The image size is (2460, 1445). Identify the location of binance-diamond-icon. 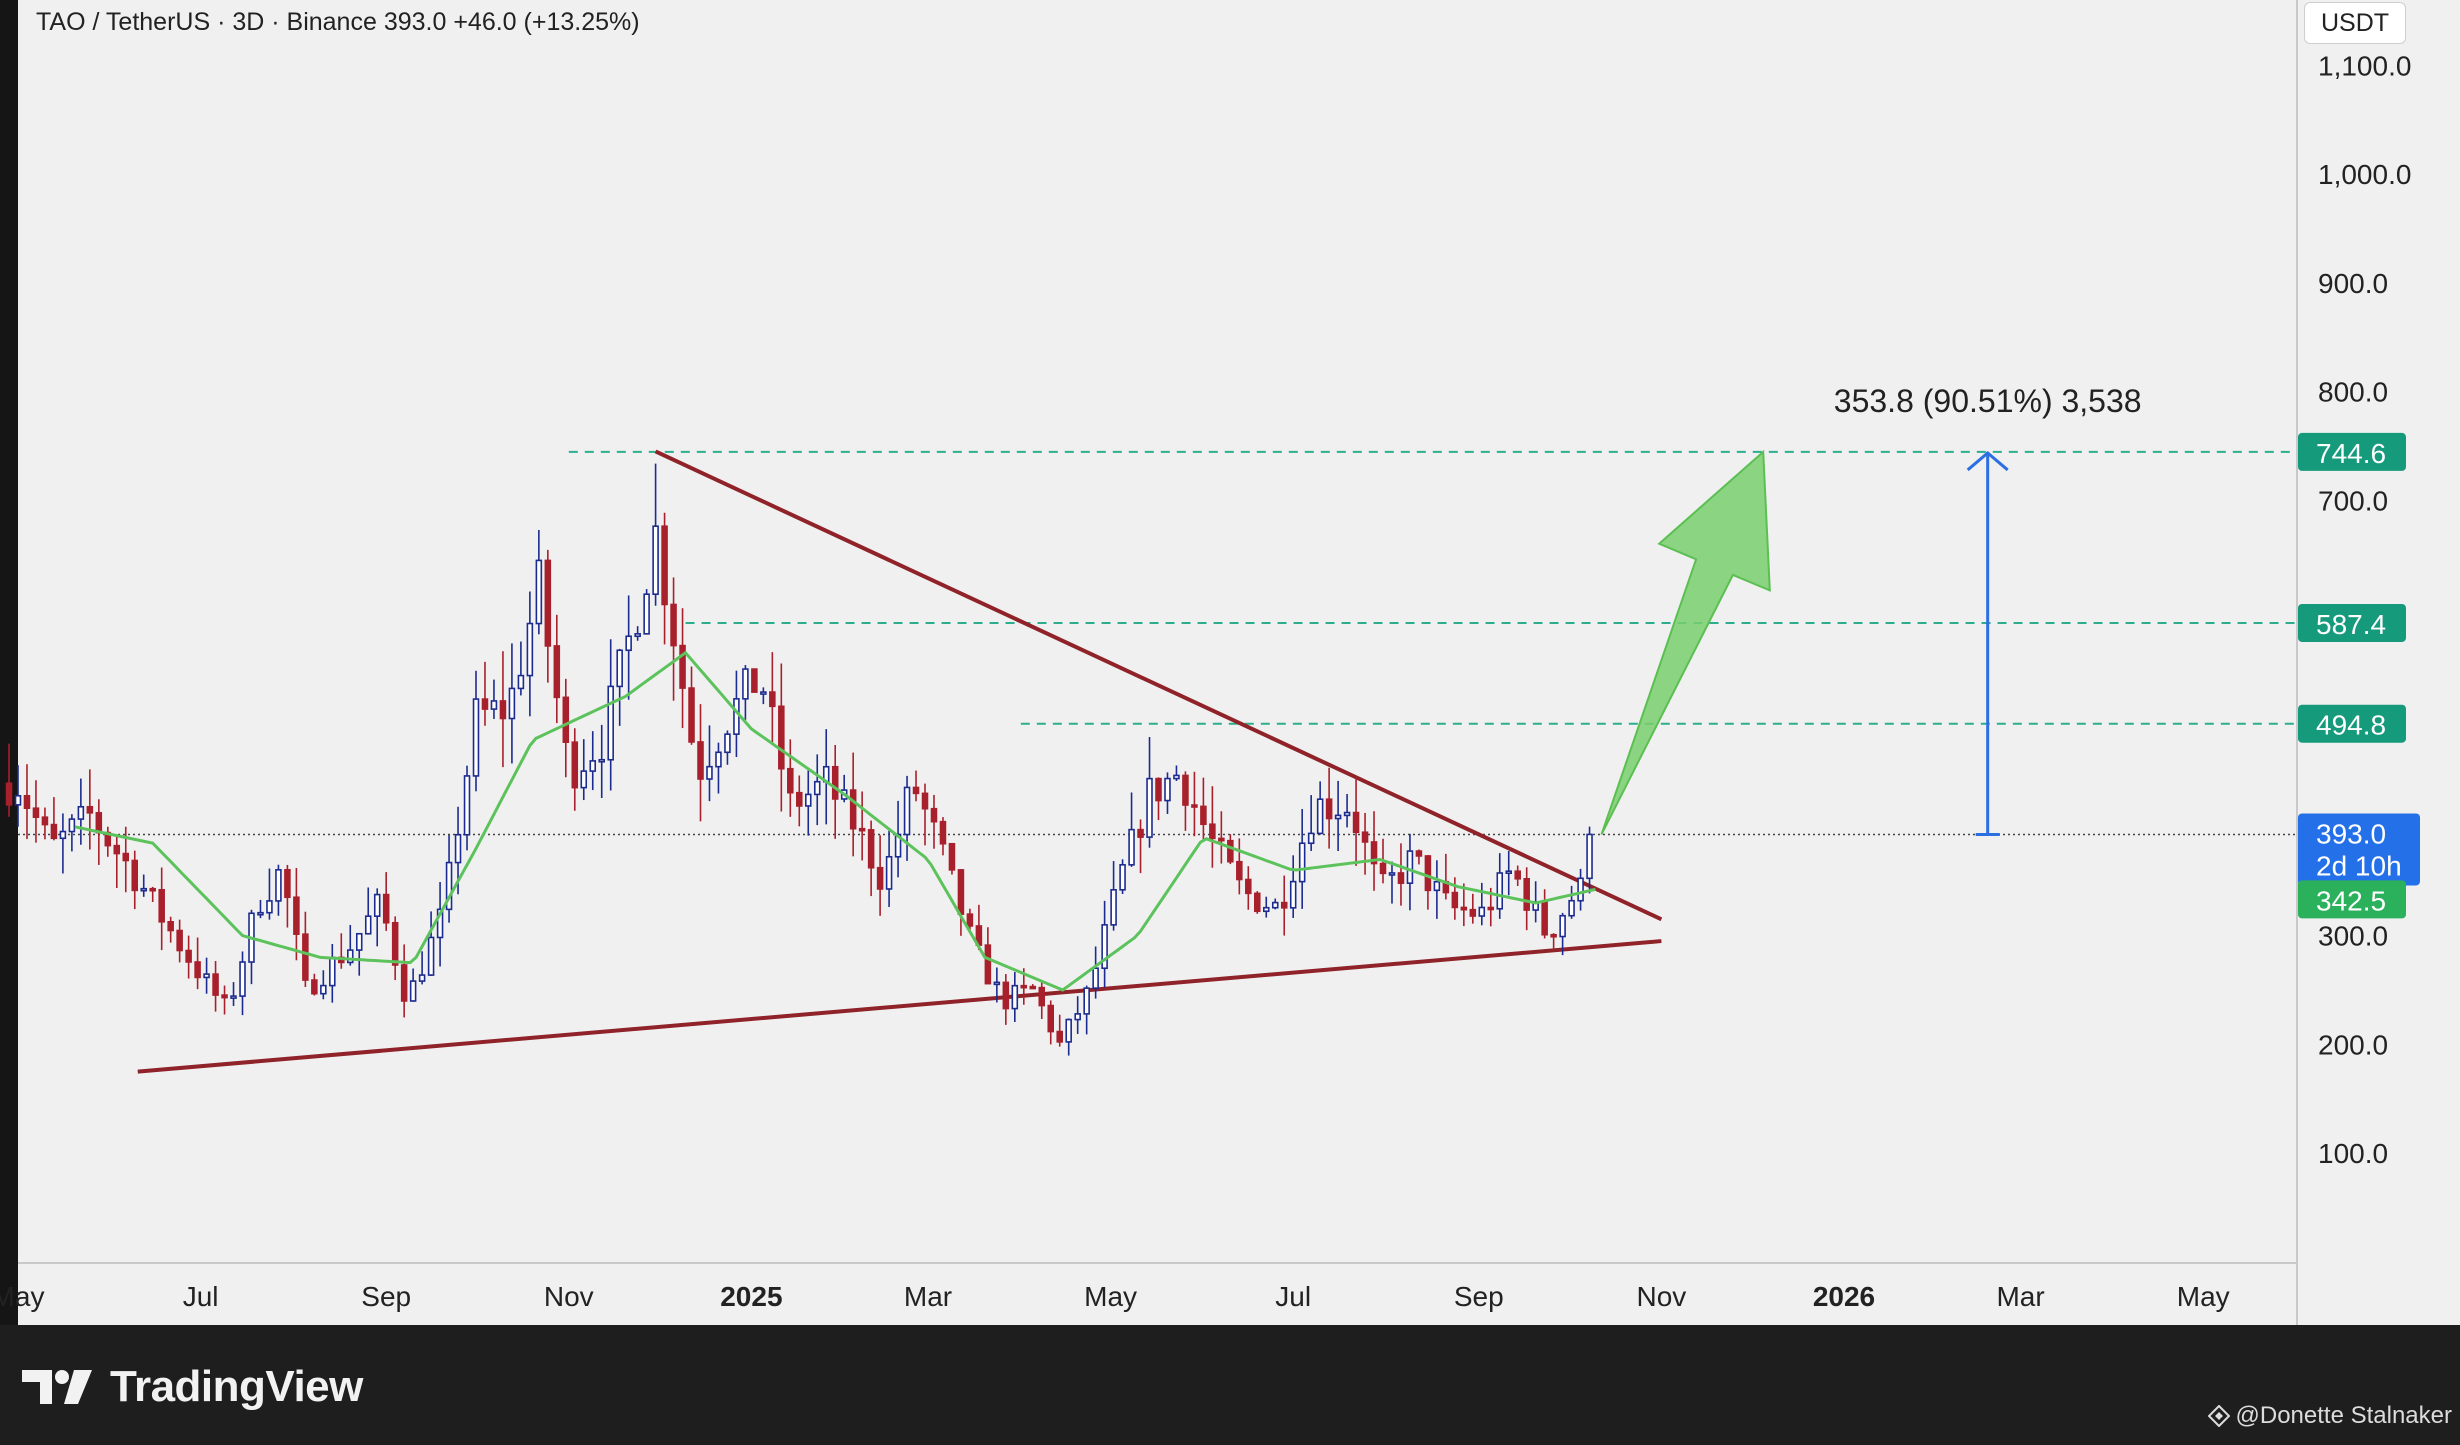
(2218, 1416).